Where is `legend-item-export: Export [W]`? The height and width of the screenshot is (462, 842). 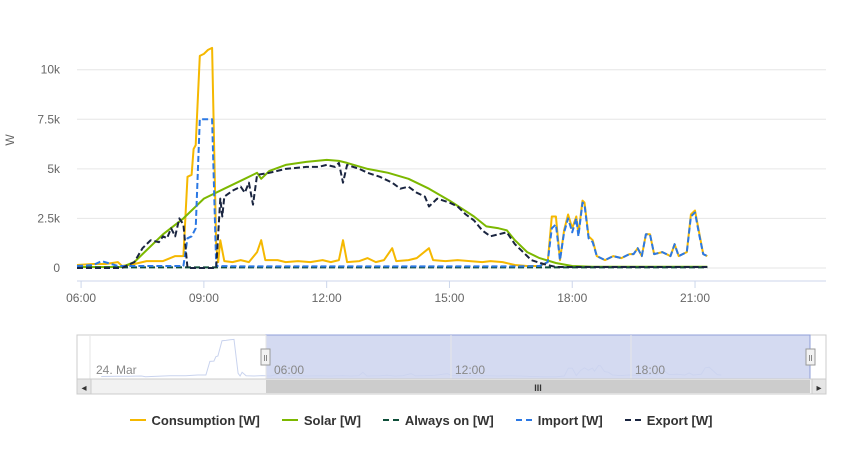
legend-item-export: Export [W] is located at coordinates (668, 420).